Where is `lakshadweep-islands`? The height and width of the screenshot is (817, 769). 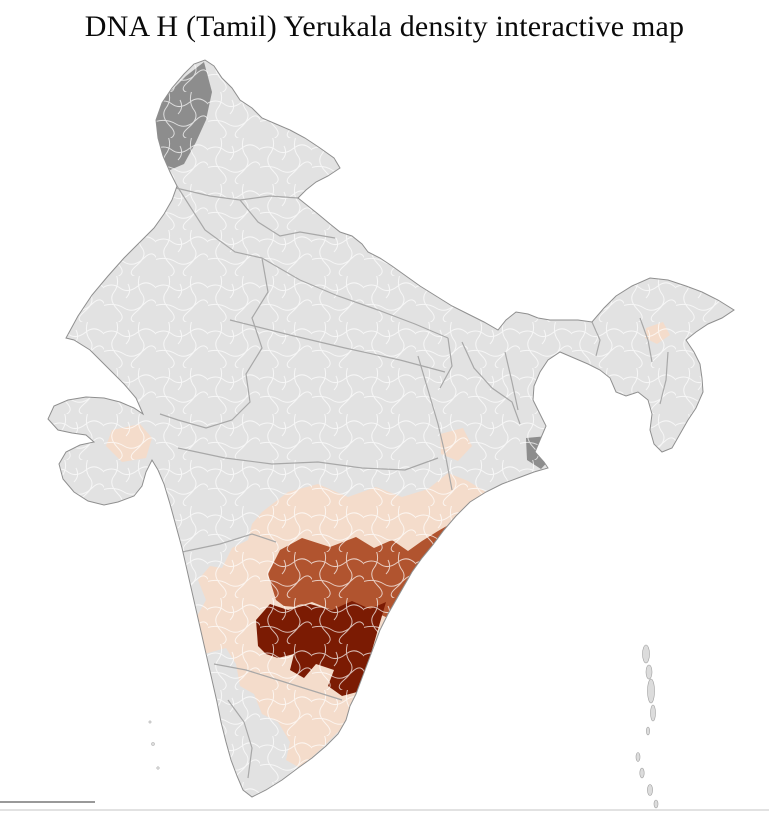 lakshadweep-islands is located at coordinates (154, 745).